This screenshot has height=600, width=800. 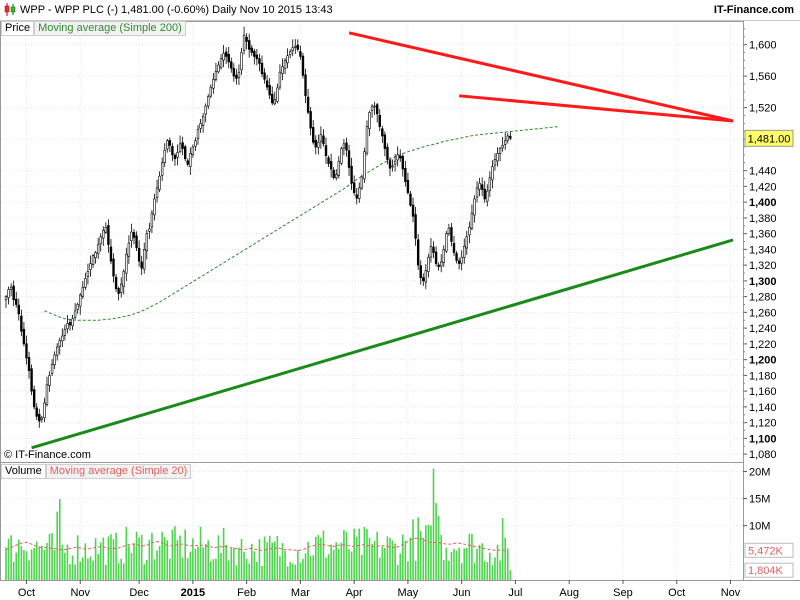 I want to click on volume-tick-label: 10M, so click(x=759, y=527).